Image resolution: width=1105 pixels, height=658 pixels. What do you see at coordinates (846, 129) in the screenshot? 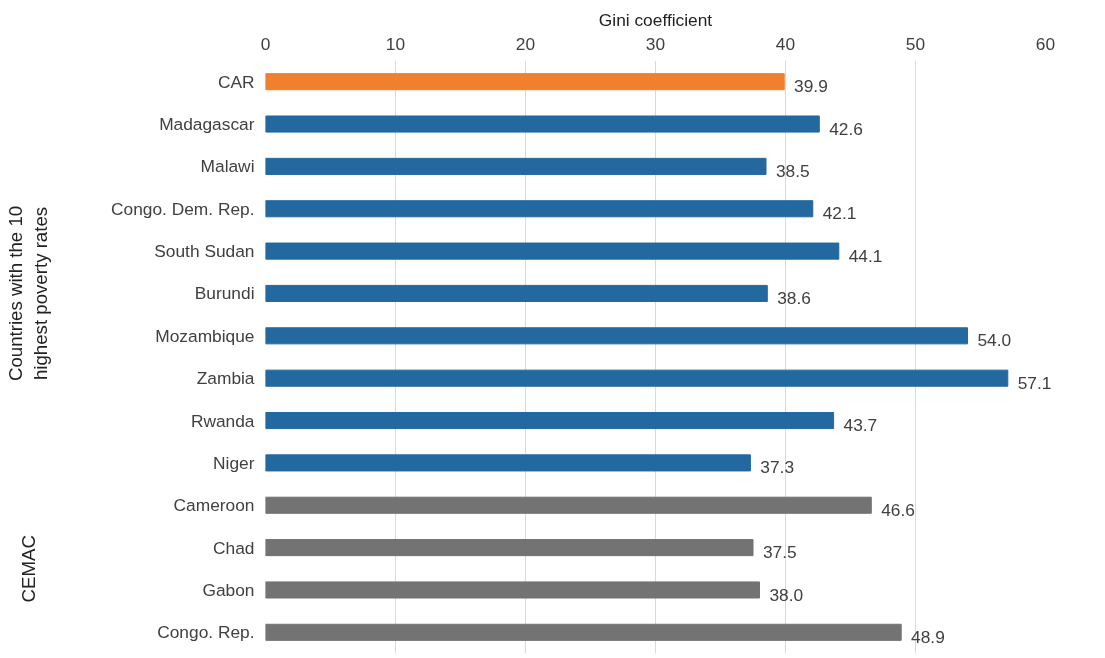
I see `data-label: 42.6` at bounding box center [846, 129].